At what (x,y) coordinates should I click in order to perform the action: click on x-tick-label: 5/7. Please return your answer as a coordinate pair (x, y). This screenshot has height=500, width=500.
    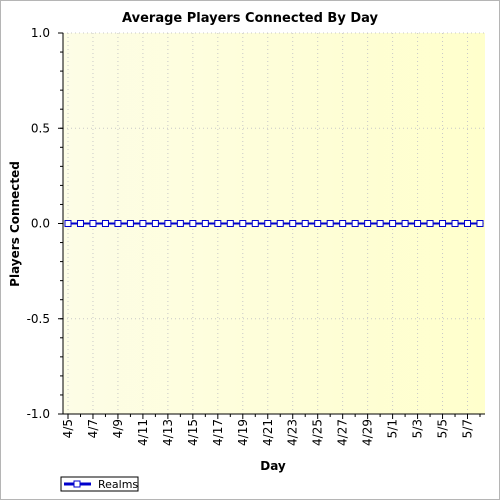
    Looking at the image, I should click on (468, 428).